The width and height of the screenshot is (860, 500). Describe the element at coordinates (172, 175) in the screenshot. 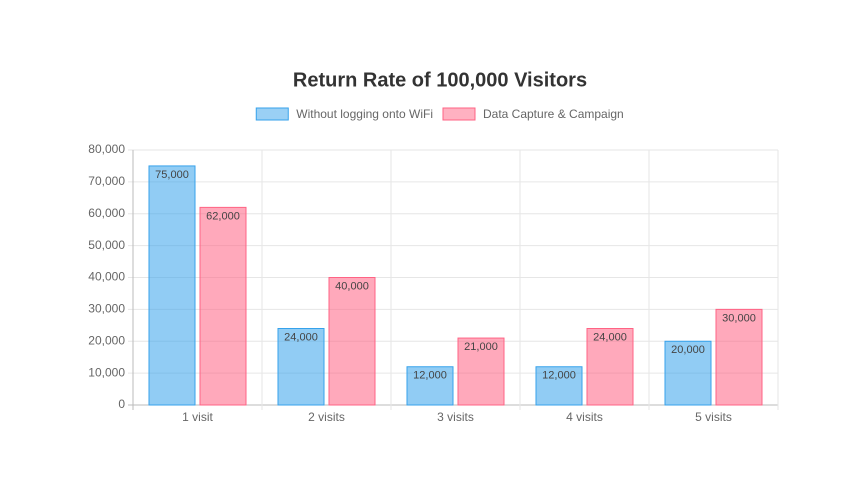

I see `value-label: 75,000` at that location.